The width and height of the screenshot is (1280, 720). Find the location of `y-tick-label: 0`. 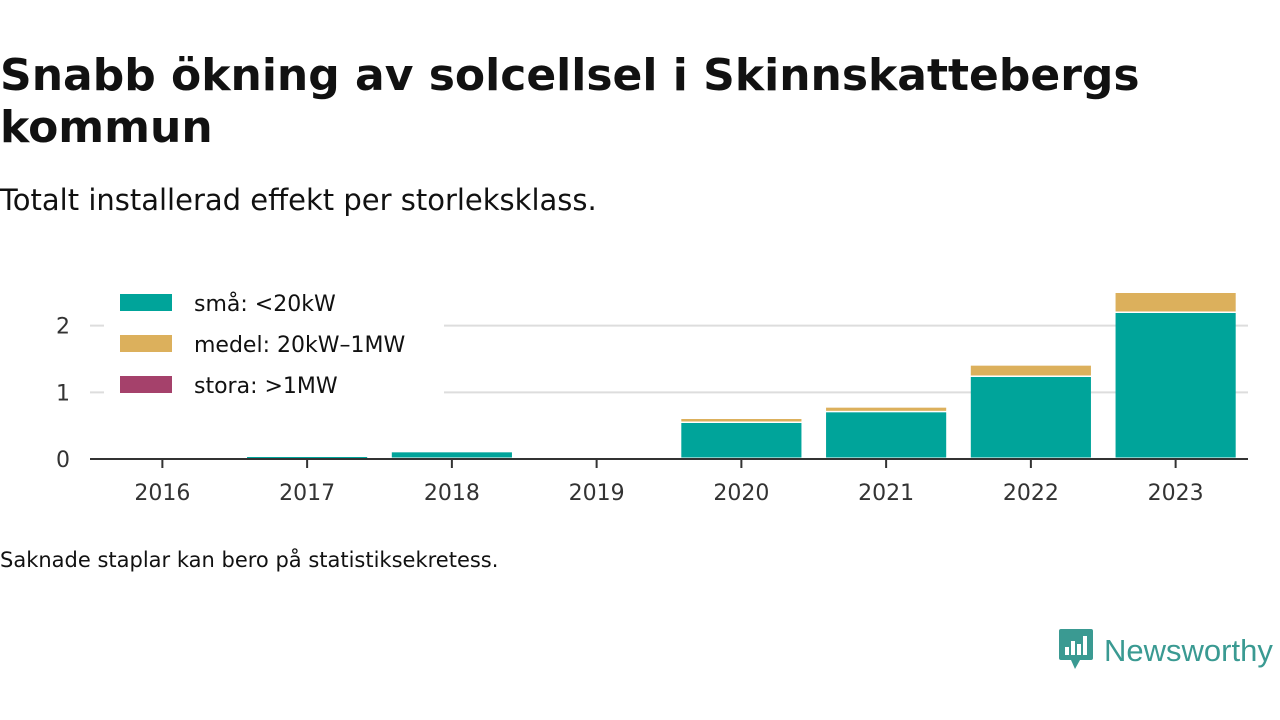

y-tick-label: 0 is located at coordinates (63, 460).